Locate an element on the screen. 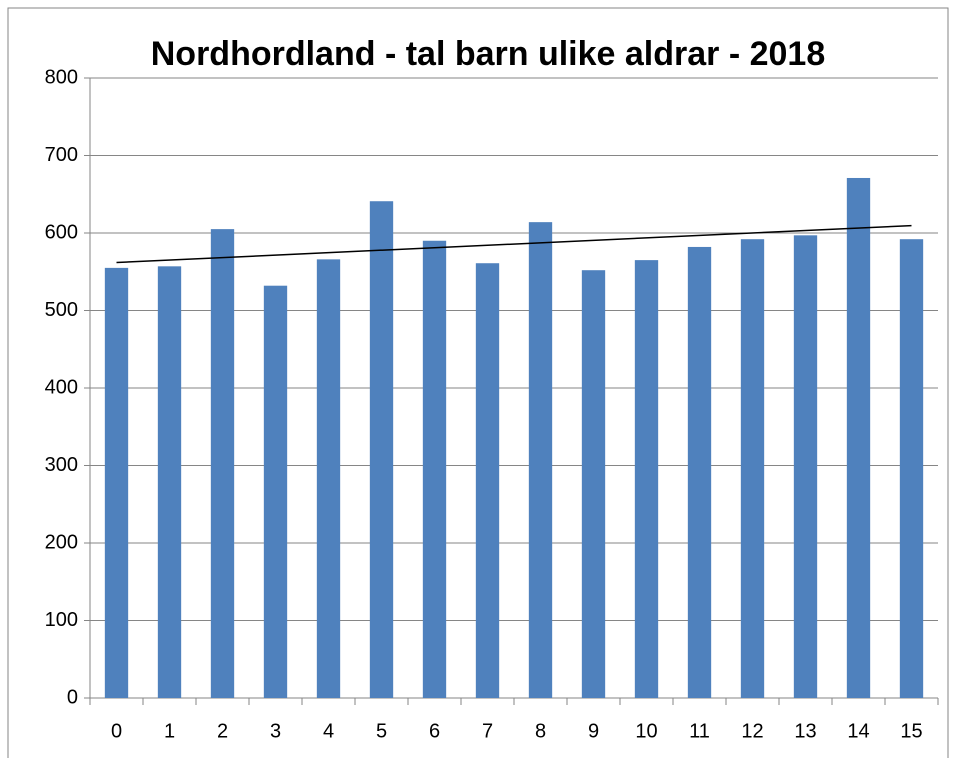 The image size is (956, 758). x-tick-label: 7 is located at coordinates (487, 731).